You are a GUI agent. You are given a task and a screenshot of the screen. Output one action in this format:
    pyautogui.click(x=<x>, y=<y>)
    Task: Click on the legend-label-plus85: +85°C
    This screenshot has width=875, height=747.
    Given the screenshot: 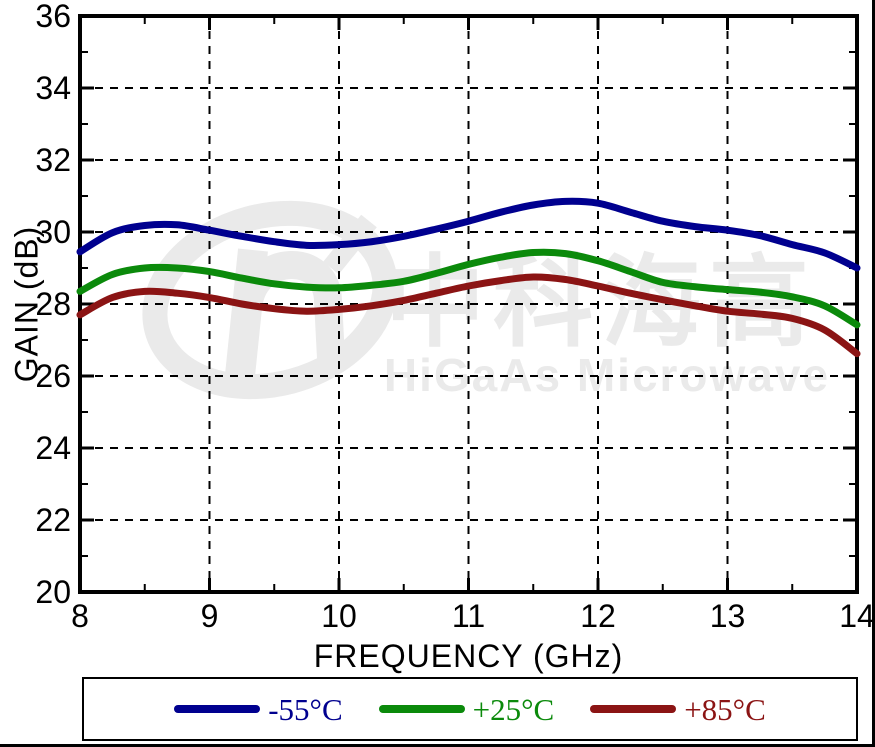 What is the action you would take?
    pyautogui.click(x=725, y=709)
    